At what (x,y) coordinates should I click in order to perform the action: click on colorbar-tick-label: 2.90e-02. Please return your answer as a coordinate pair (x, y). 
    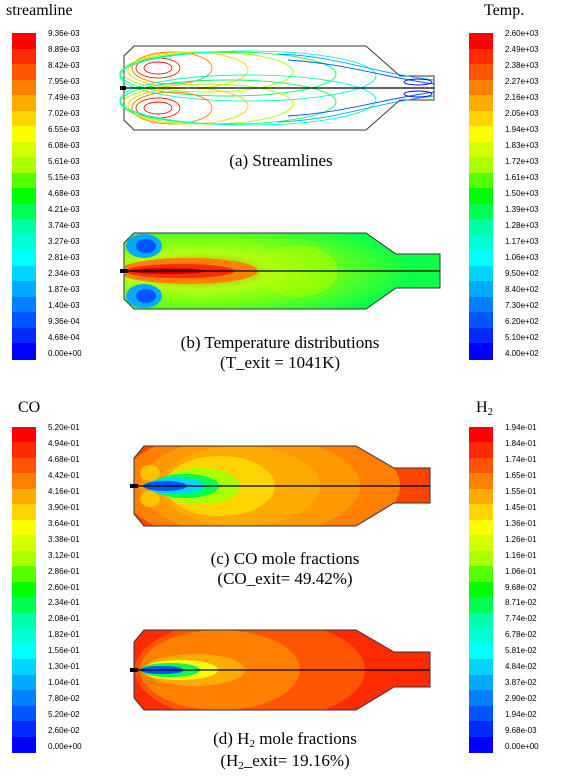
    Looking at the image, I should click on (521, 699).